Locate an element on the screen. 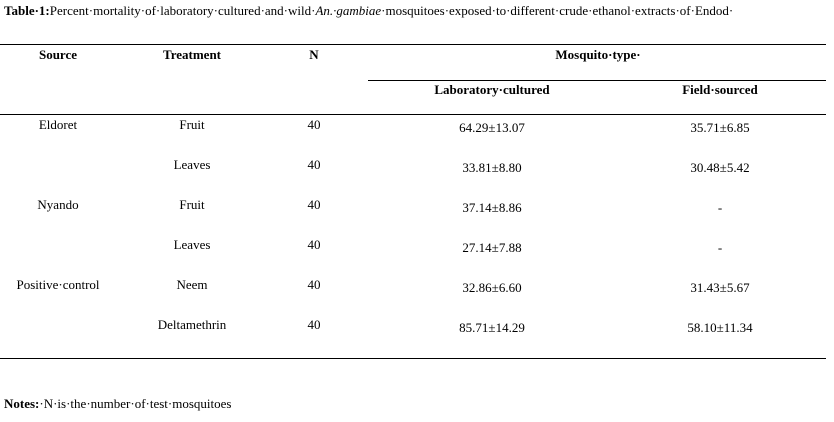 The height and width of the screenshot is (422, 834). subheader-cell: Laboratory·cultured is located at coordinates (492, 89).